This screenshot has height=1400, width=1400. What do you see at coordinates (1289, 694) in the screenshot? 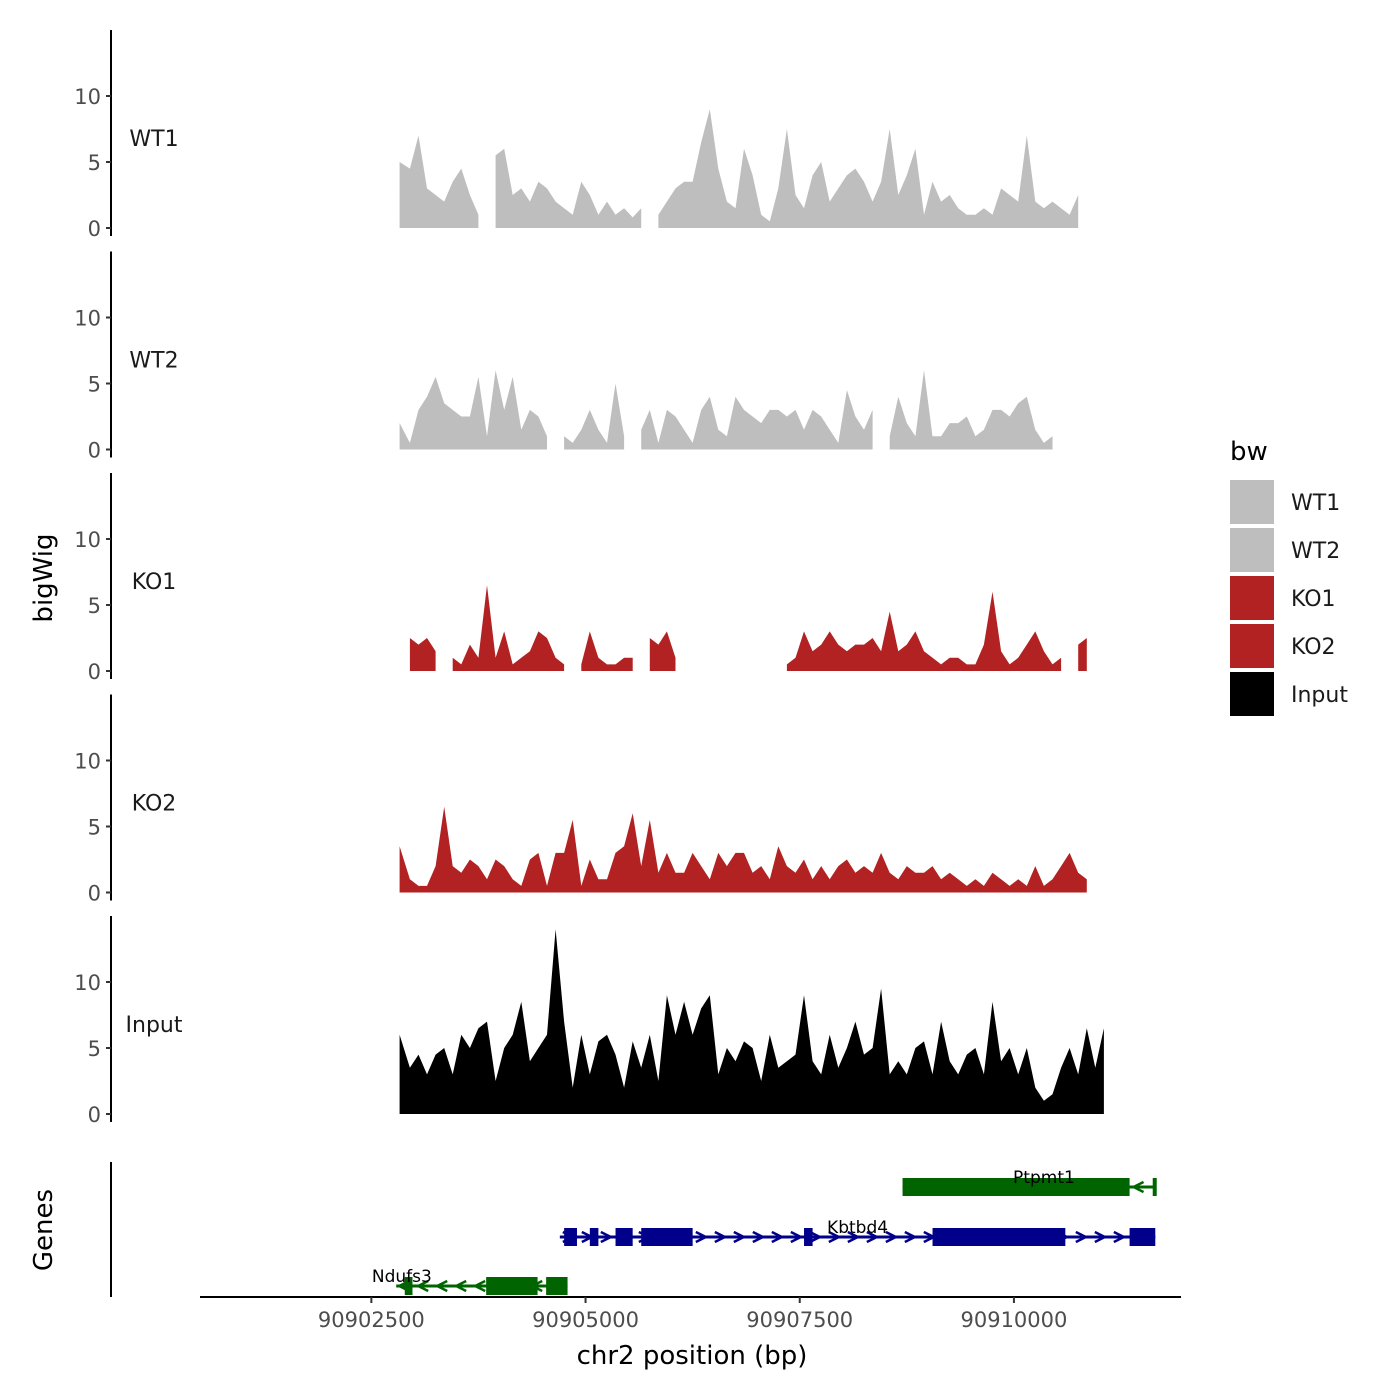
I see `legend-item-input: Input` at bounding box center [1289, 694].